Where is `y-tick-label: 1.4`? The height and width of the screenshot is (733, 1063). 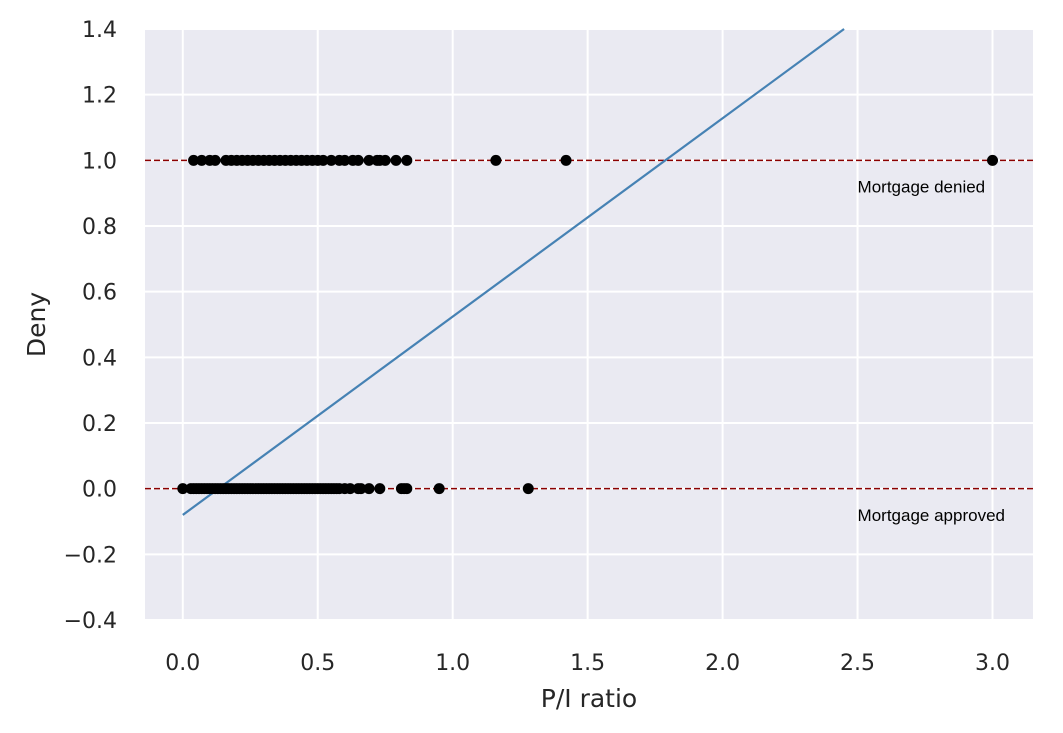
y-tick-label: 1.4 is located at coordinates (99, 30).